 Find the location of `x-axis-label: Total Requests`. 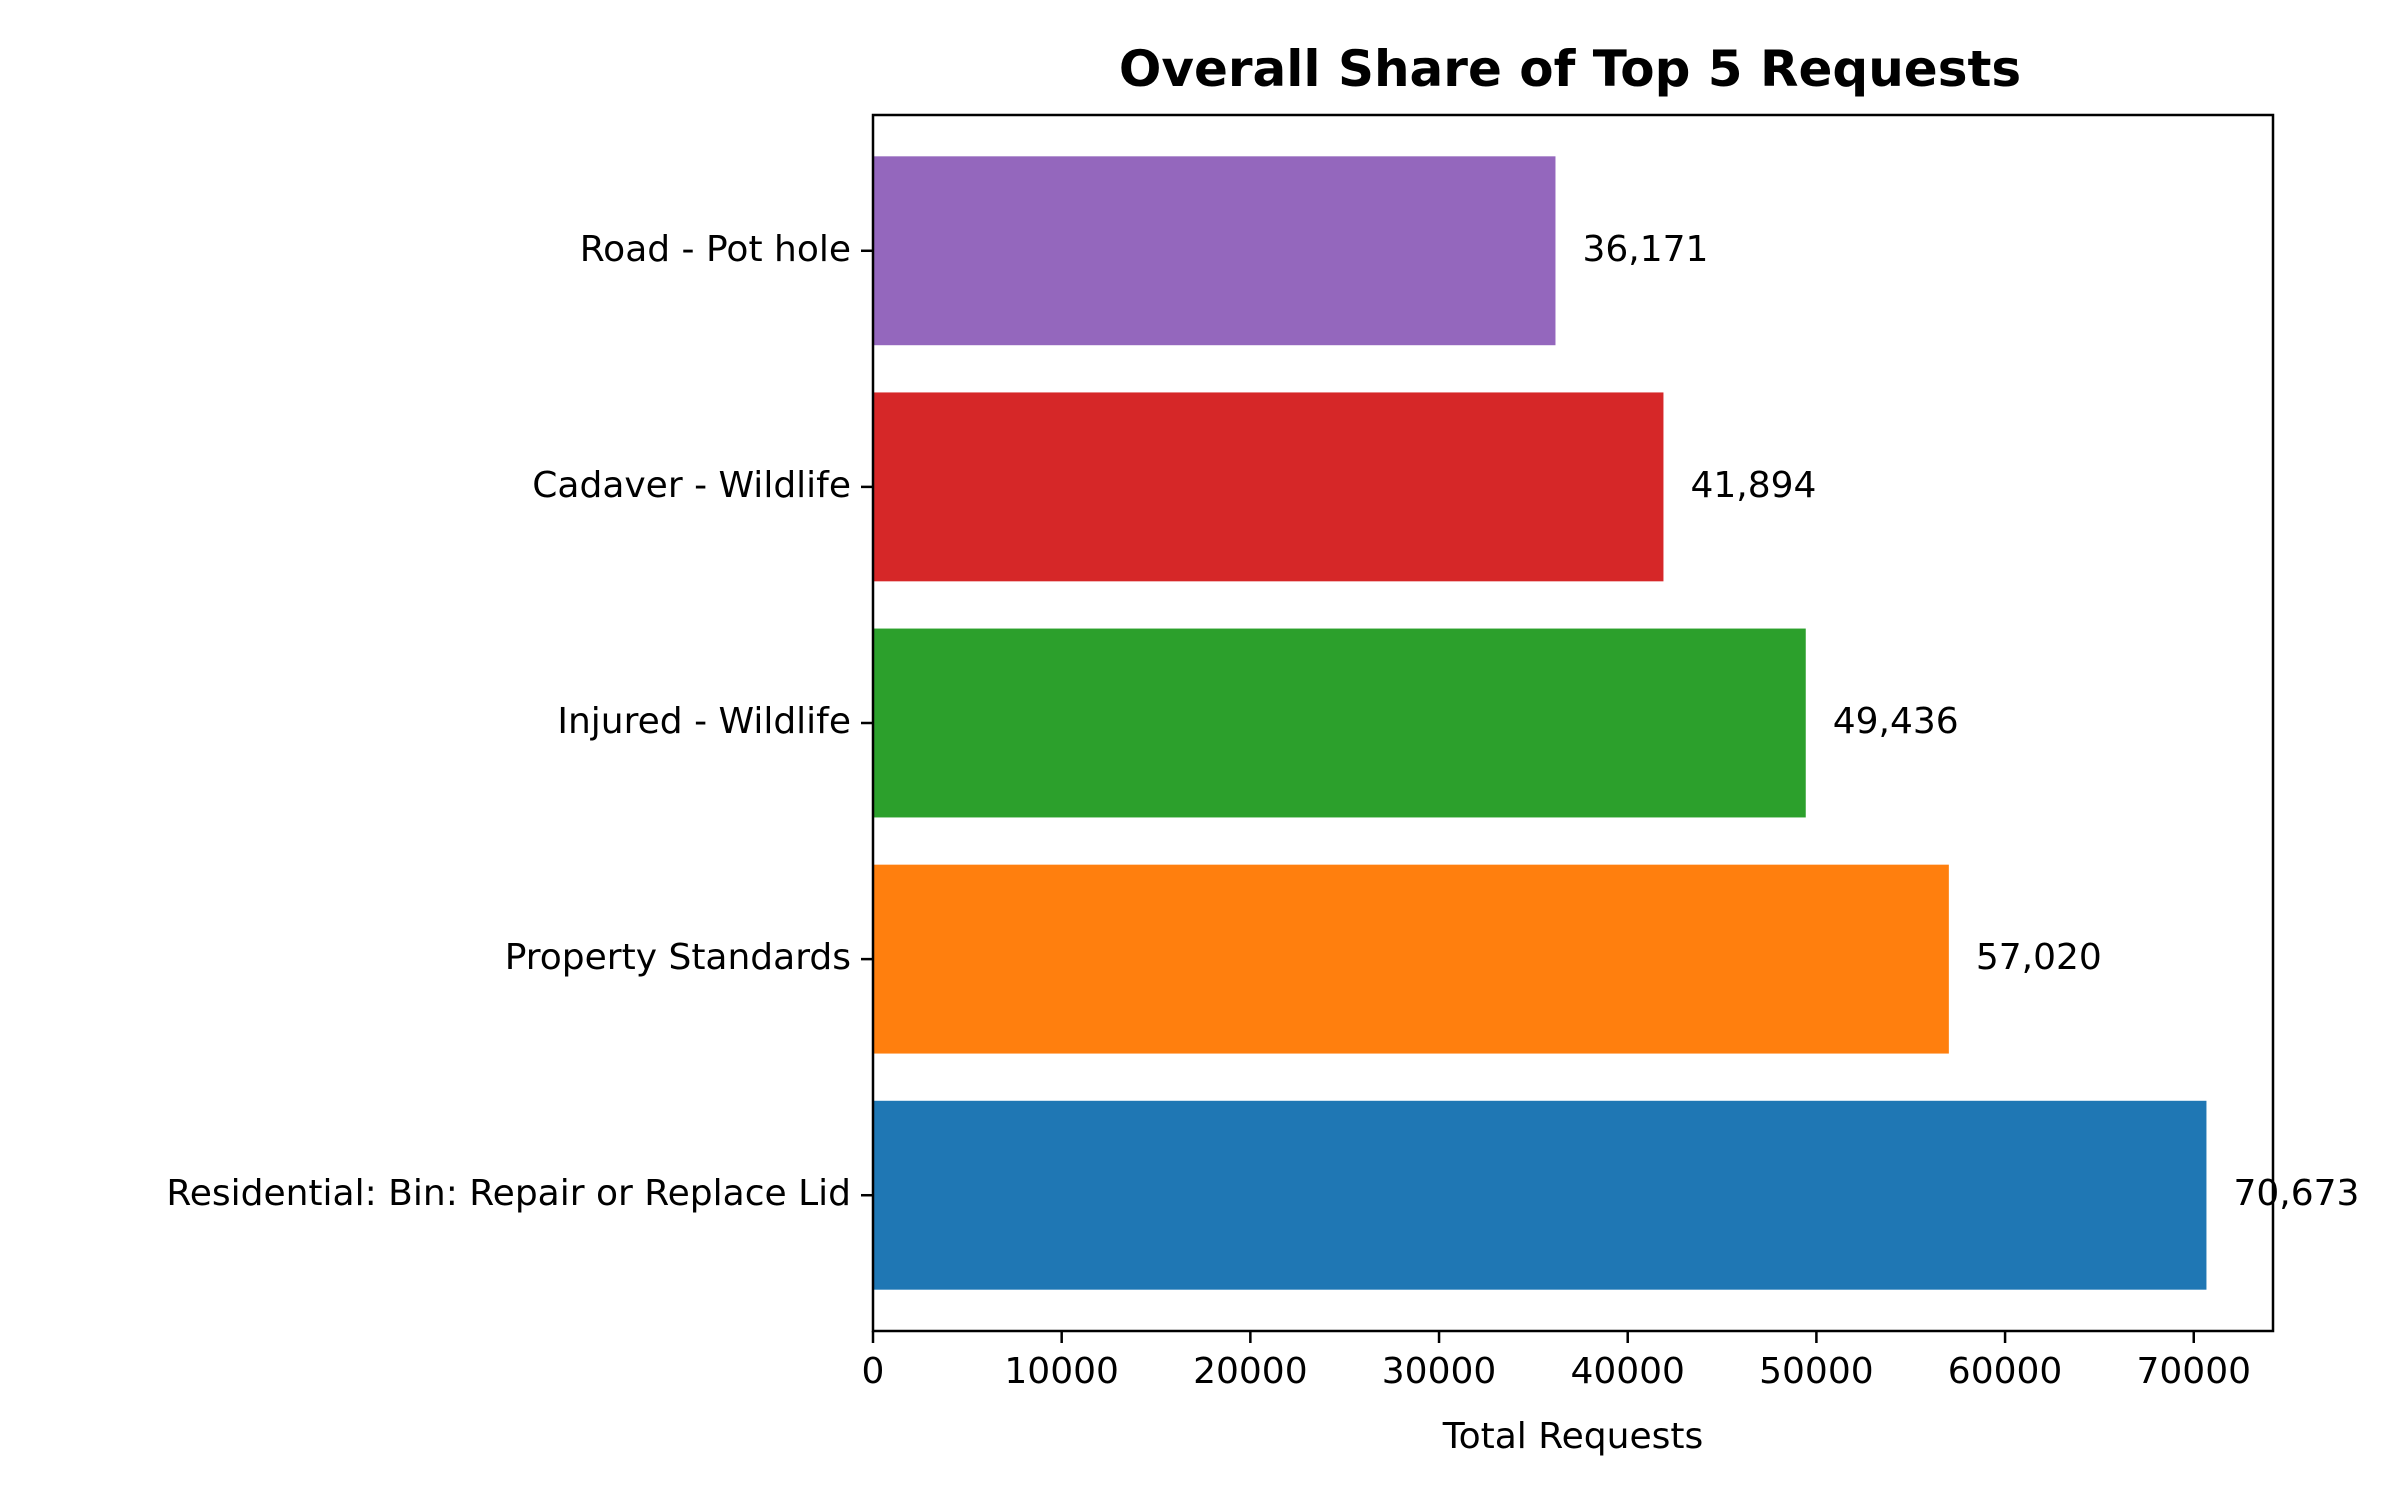

x-axis-label: Total Requests is located at coordinates (1573, 1436).